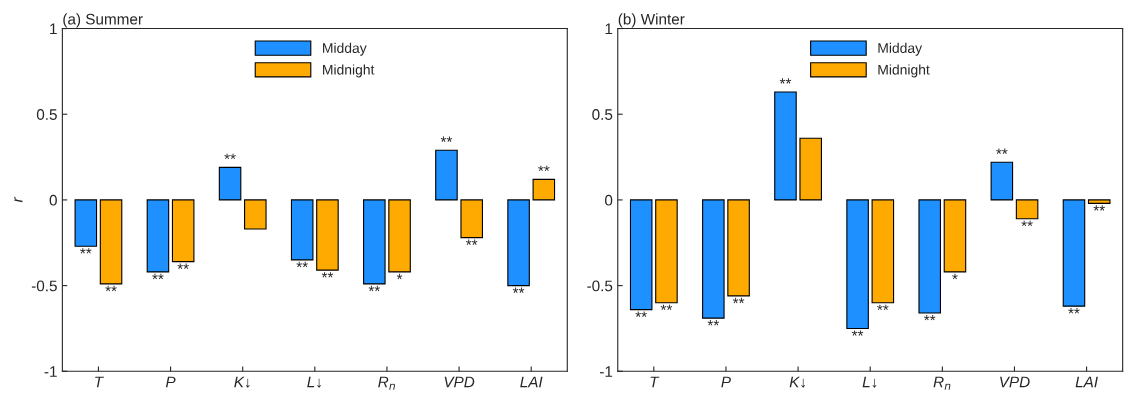  What do you see at coordinates (651, 20) in the screenshot?
I see `chart-title: (b) Winter` at bounding box center [651, 20].